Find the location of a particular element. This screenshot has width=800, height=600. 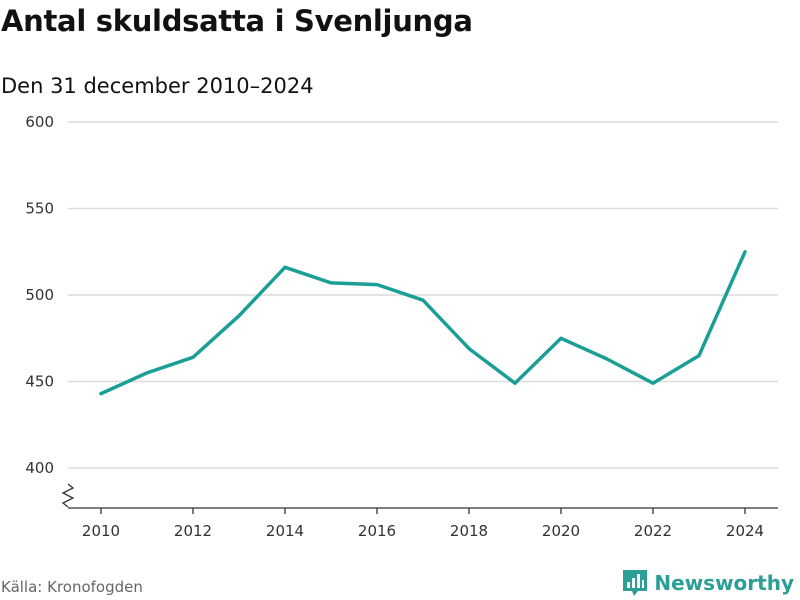

brand-name: Newsworthy is located at coordinates (724, 583).